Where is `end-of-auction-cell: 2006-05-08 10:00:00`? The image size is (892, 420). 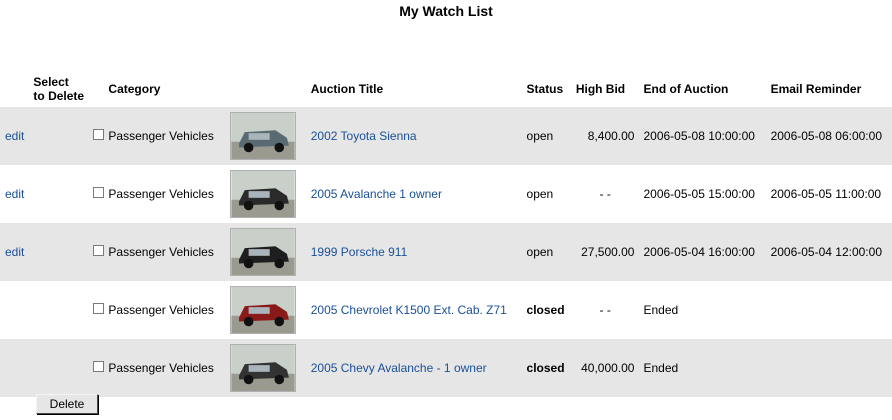 end-of-auction-cell: 2006-05-08 10:00:00 is located at coordinates (706, 136).